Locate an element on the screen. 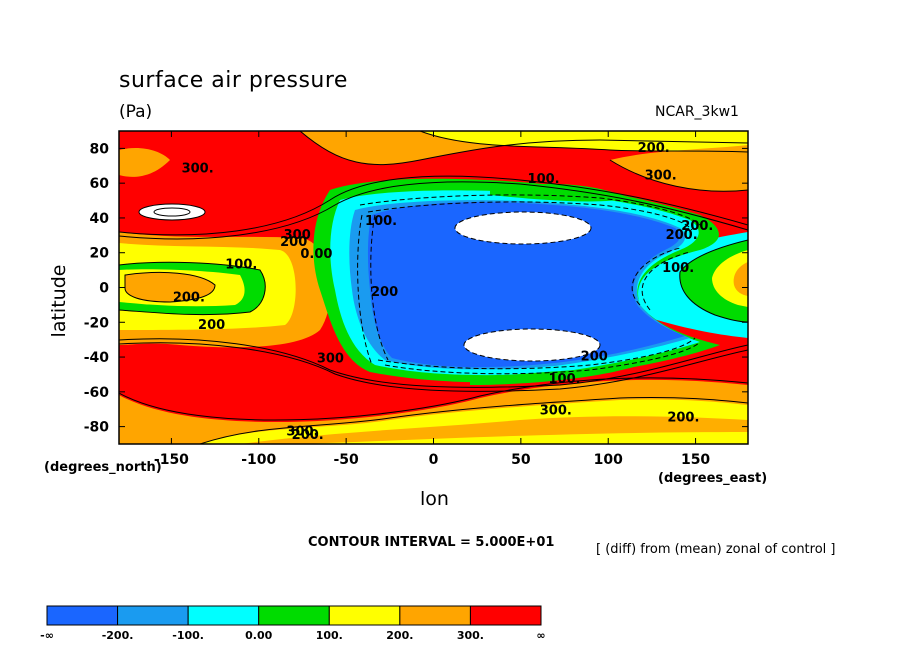 This screenshot has height=654, width=904. chart-units: (Pa) is located at coordinates (136, 112).